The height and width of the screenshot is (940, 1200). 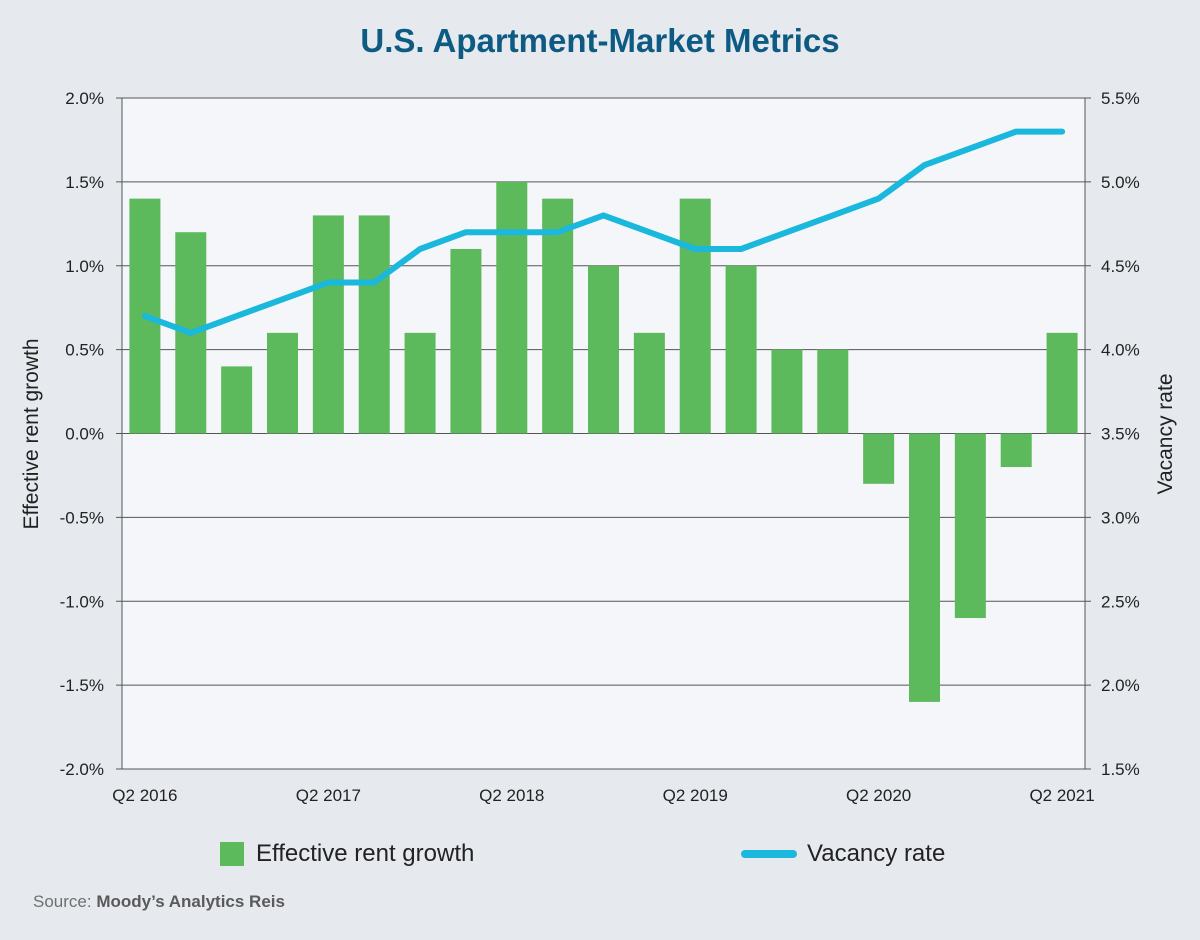 What do you see at coordinates (511, 795) in the screenshot?
I see `x-tick-label: Q2 2018` at bounding box center [511, 795].